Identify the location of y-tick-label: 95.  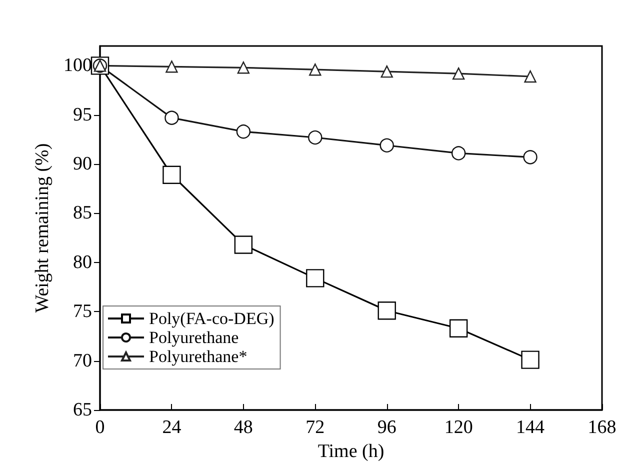
(82, 115).